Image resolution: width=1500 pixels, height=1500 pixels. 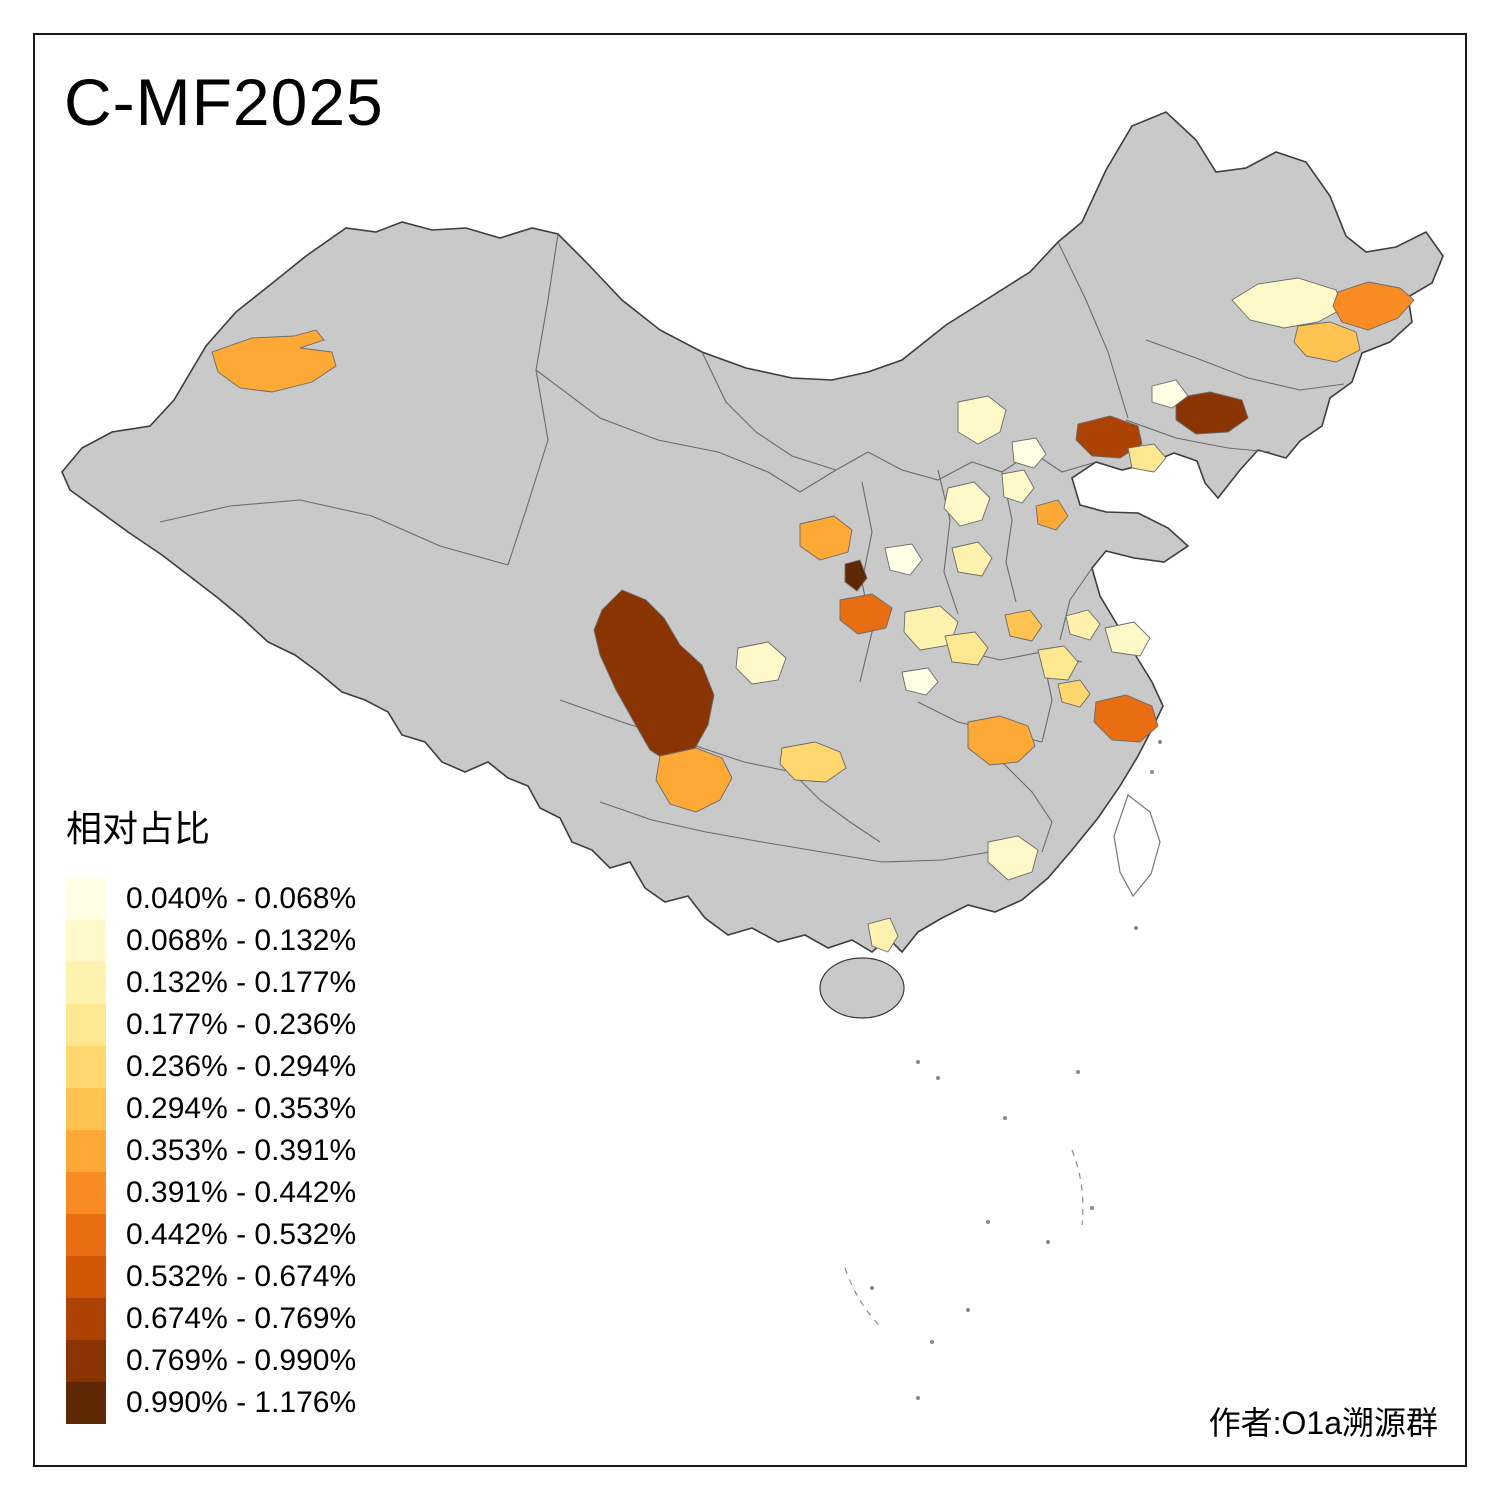 I want to click on region-zigong, so click(x=813, y=762).